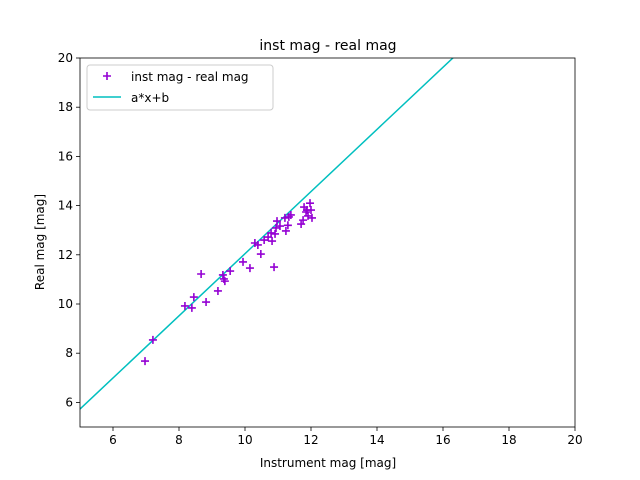  Describe the element at coordinates (508, 440) in the screenshot. I see `x-tick-label: 18` at that location.